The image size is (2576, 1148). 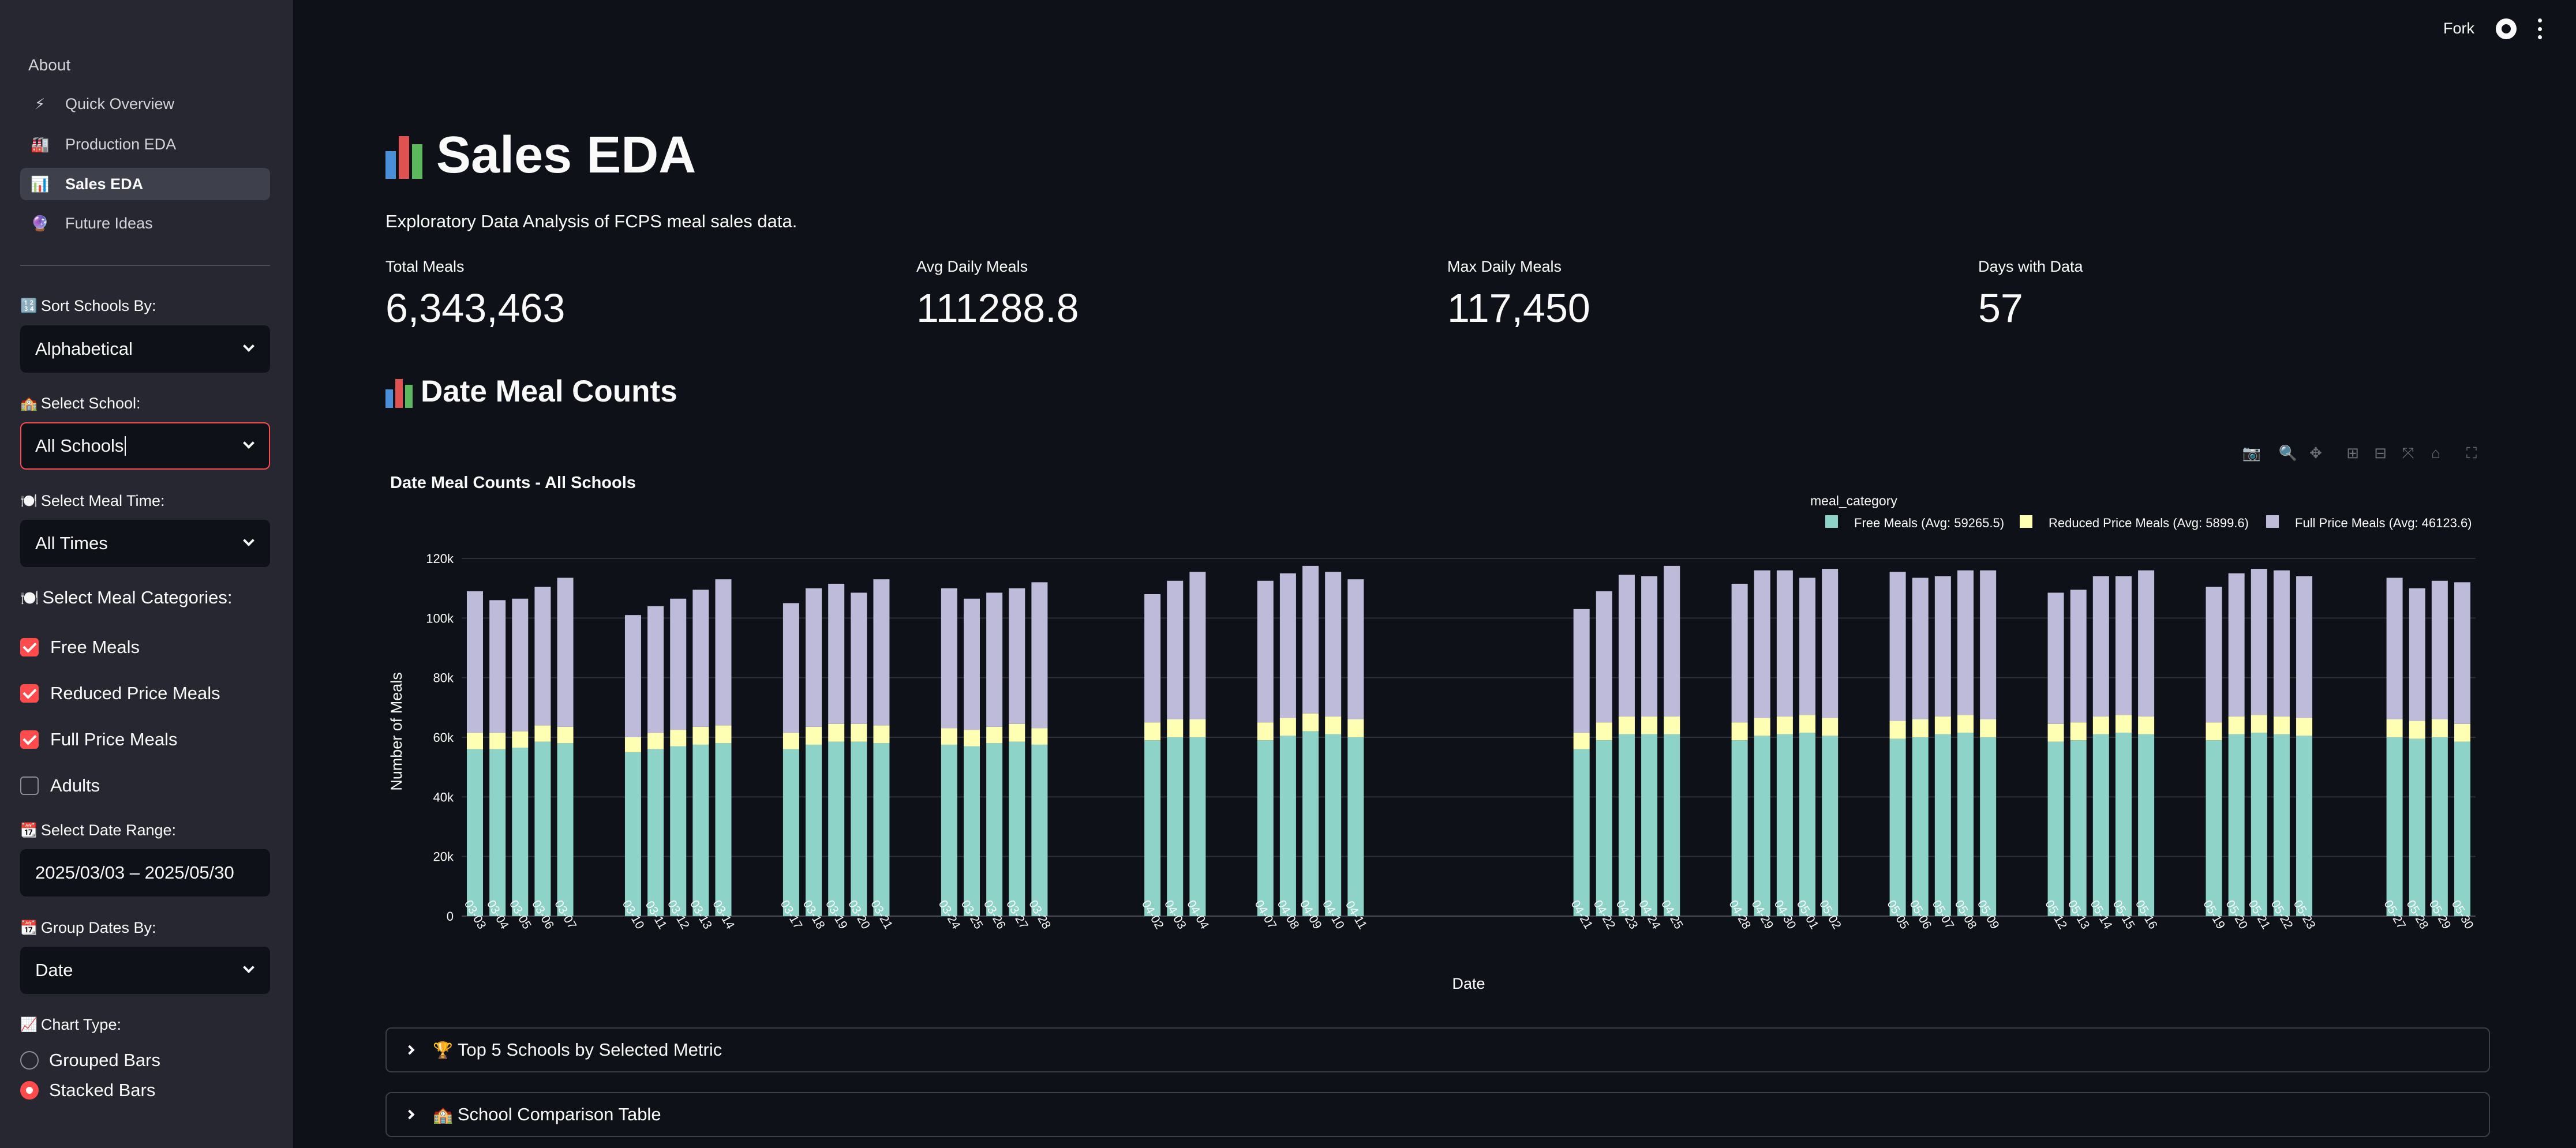 I want to click on sort-label: 🔢 Sort Schools By:, so click(x=88, y=305).